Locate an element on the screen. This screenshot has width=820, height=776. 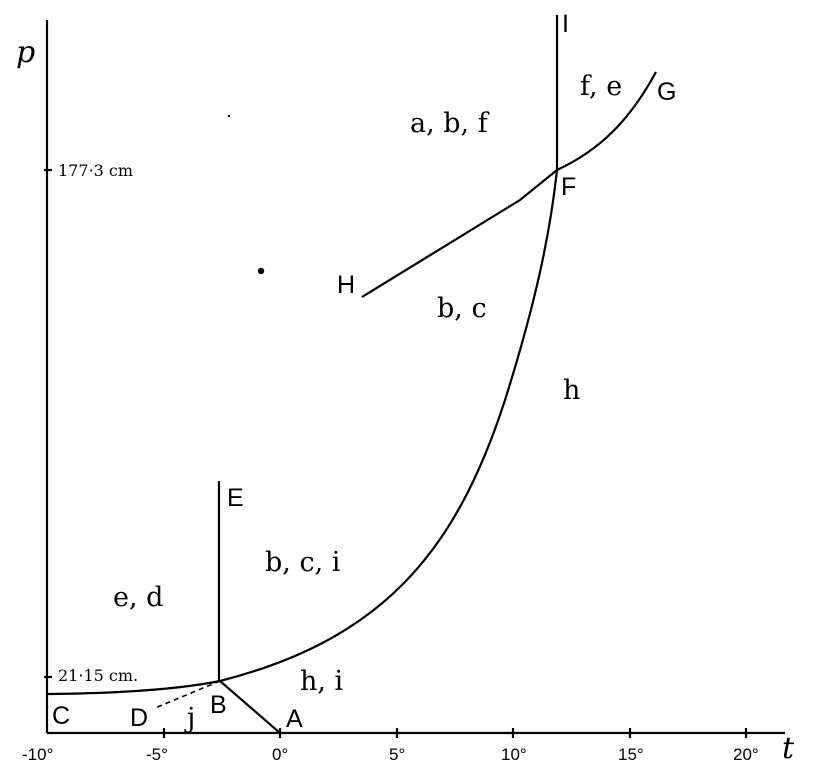
x-tick-label: -10° is located at coordinates (37, 754).